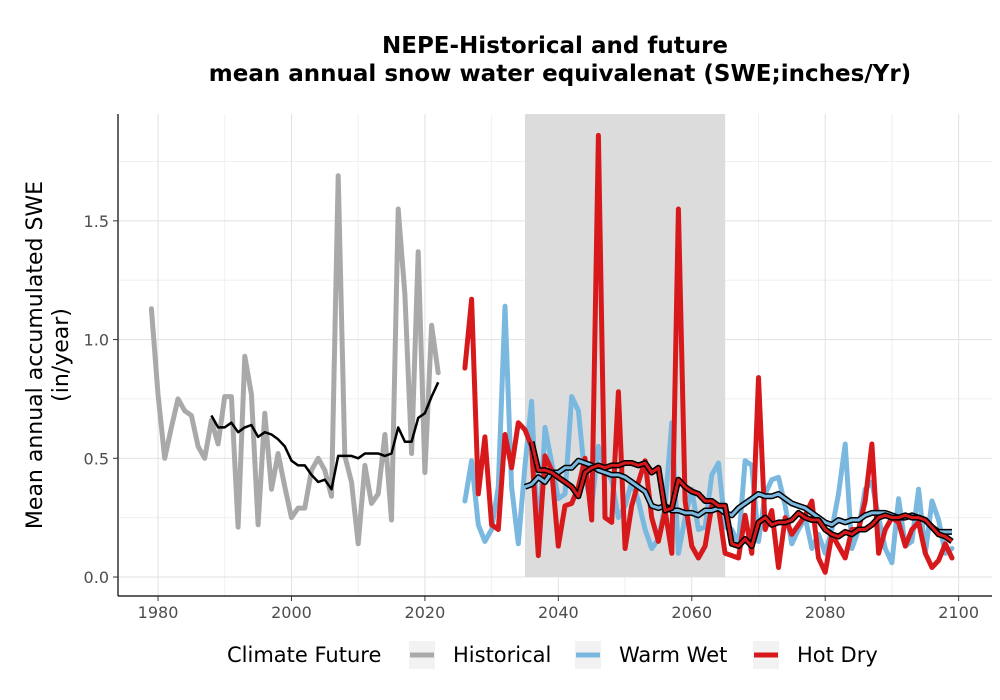 This screenshot has width=1000, height=700. I want to click on x-tick-label: 2060, so click(691, 612).